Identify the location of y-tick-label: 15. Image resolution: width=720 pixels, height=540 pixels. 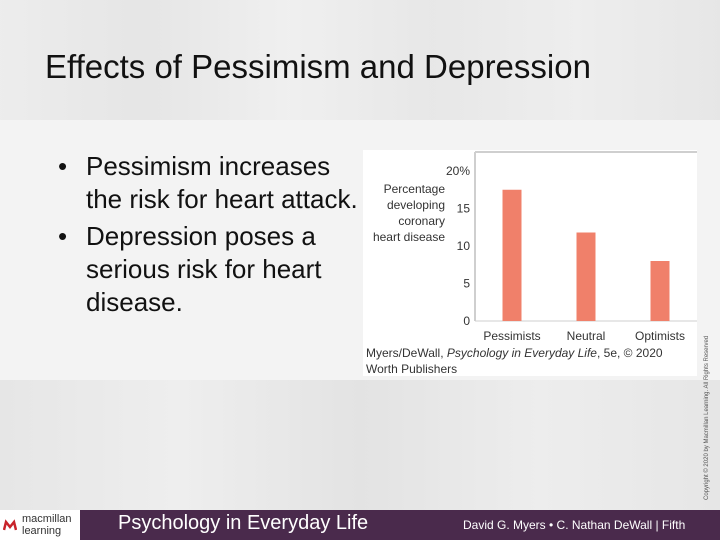
(464, 209).